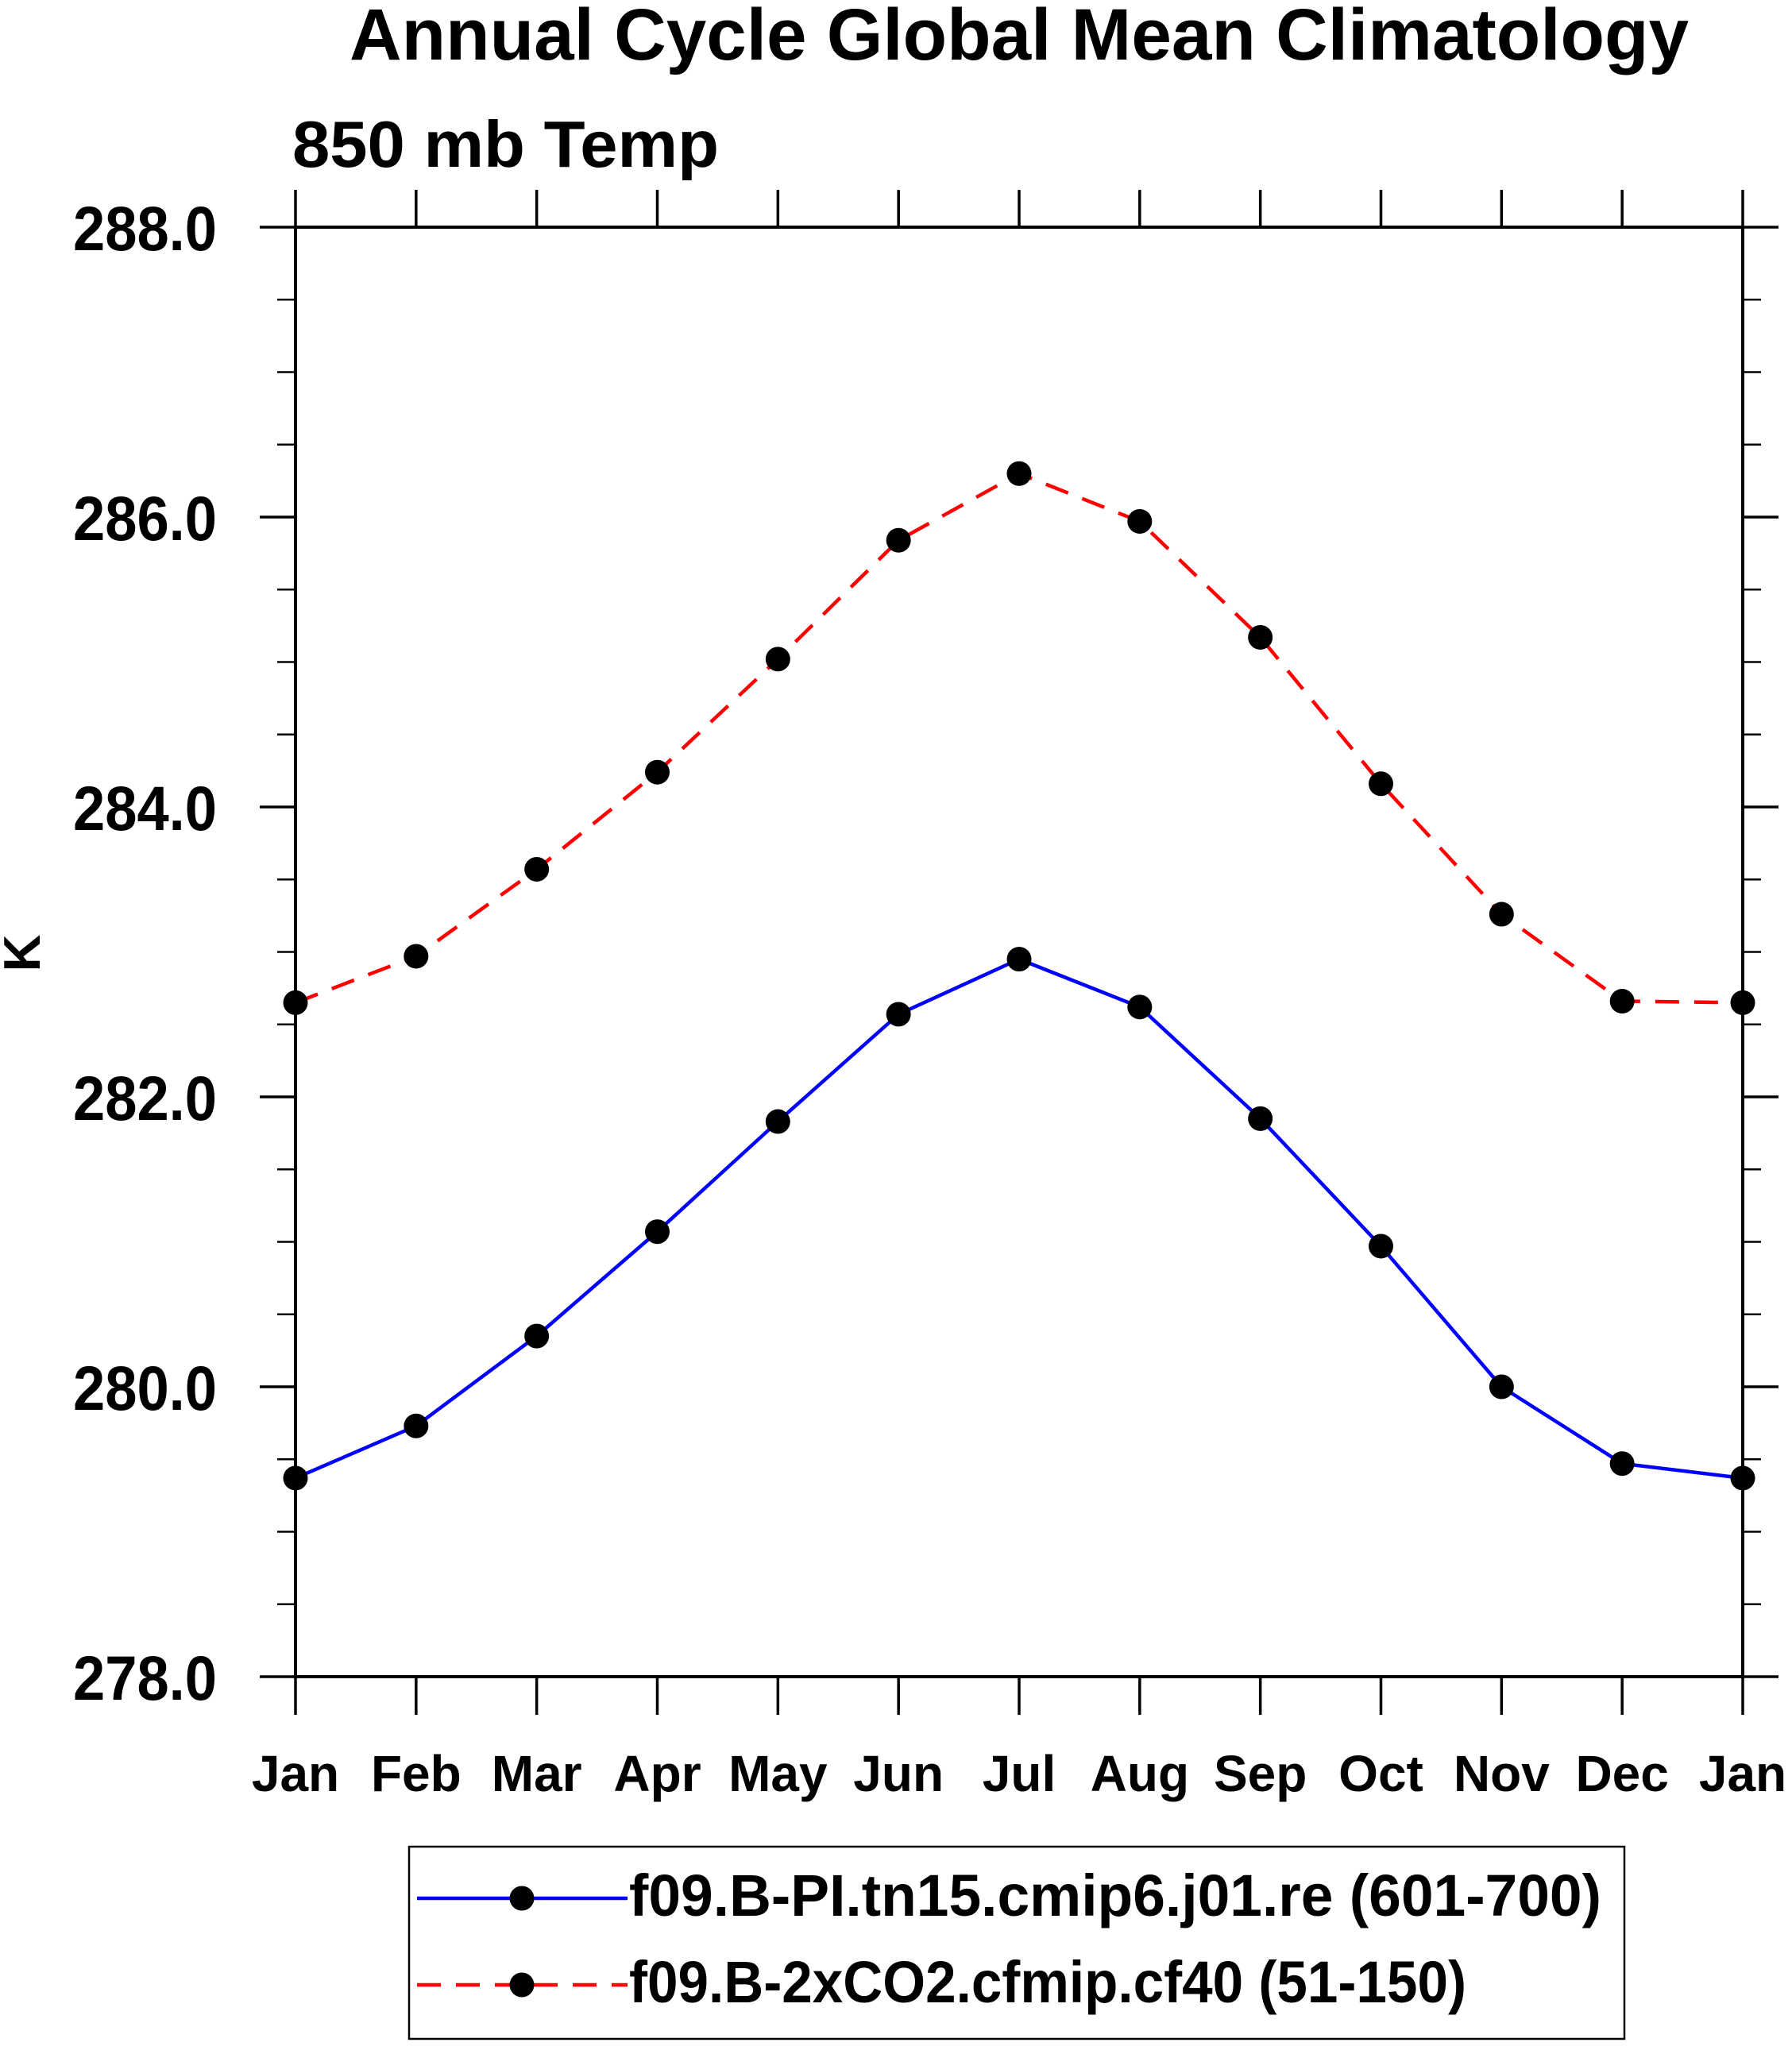  What do you see at coordinates (1502, 1773) in the screenshot?
I see `x-tick-label: Nov` at bounding box center [1502, 1773].